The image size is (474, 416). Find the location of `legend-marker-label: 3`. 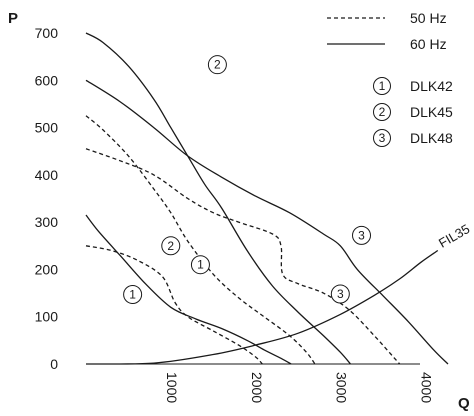

legend-marker-label: 3 is located at coordinates (382, 138).